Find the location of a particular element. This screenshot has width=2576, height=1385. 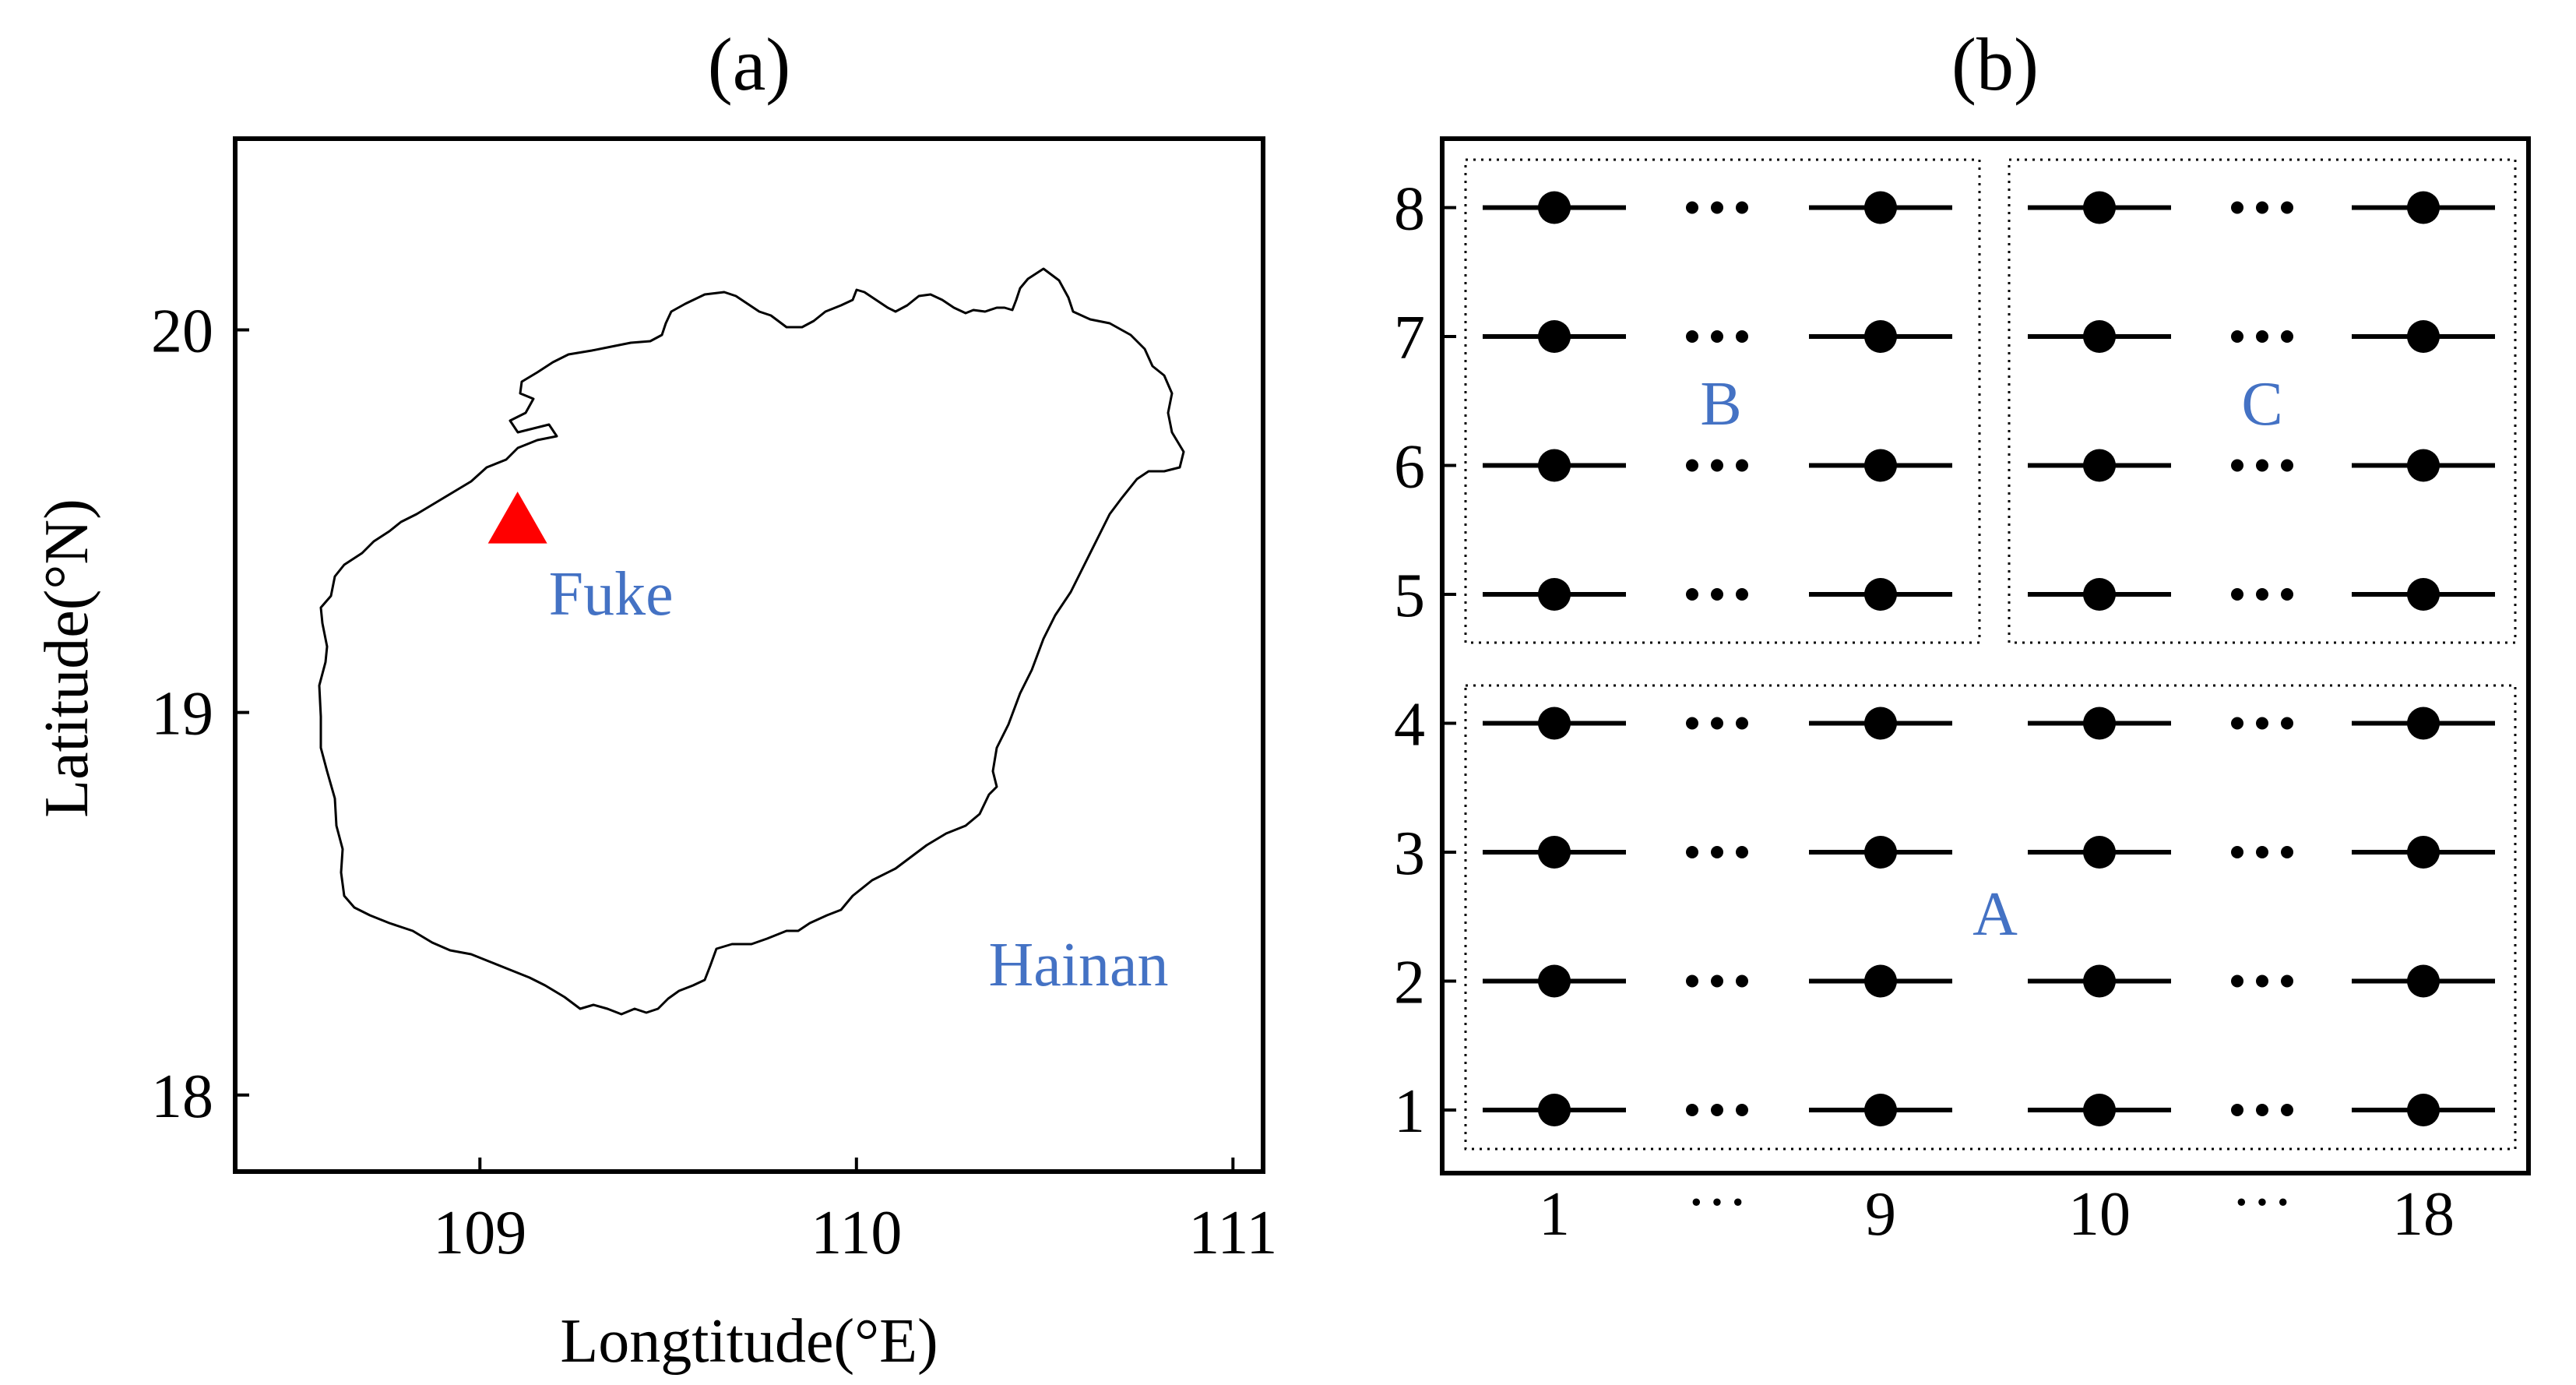

grid-y-tick-label: 7 is located at coordinates (1409, 338).